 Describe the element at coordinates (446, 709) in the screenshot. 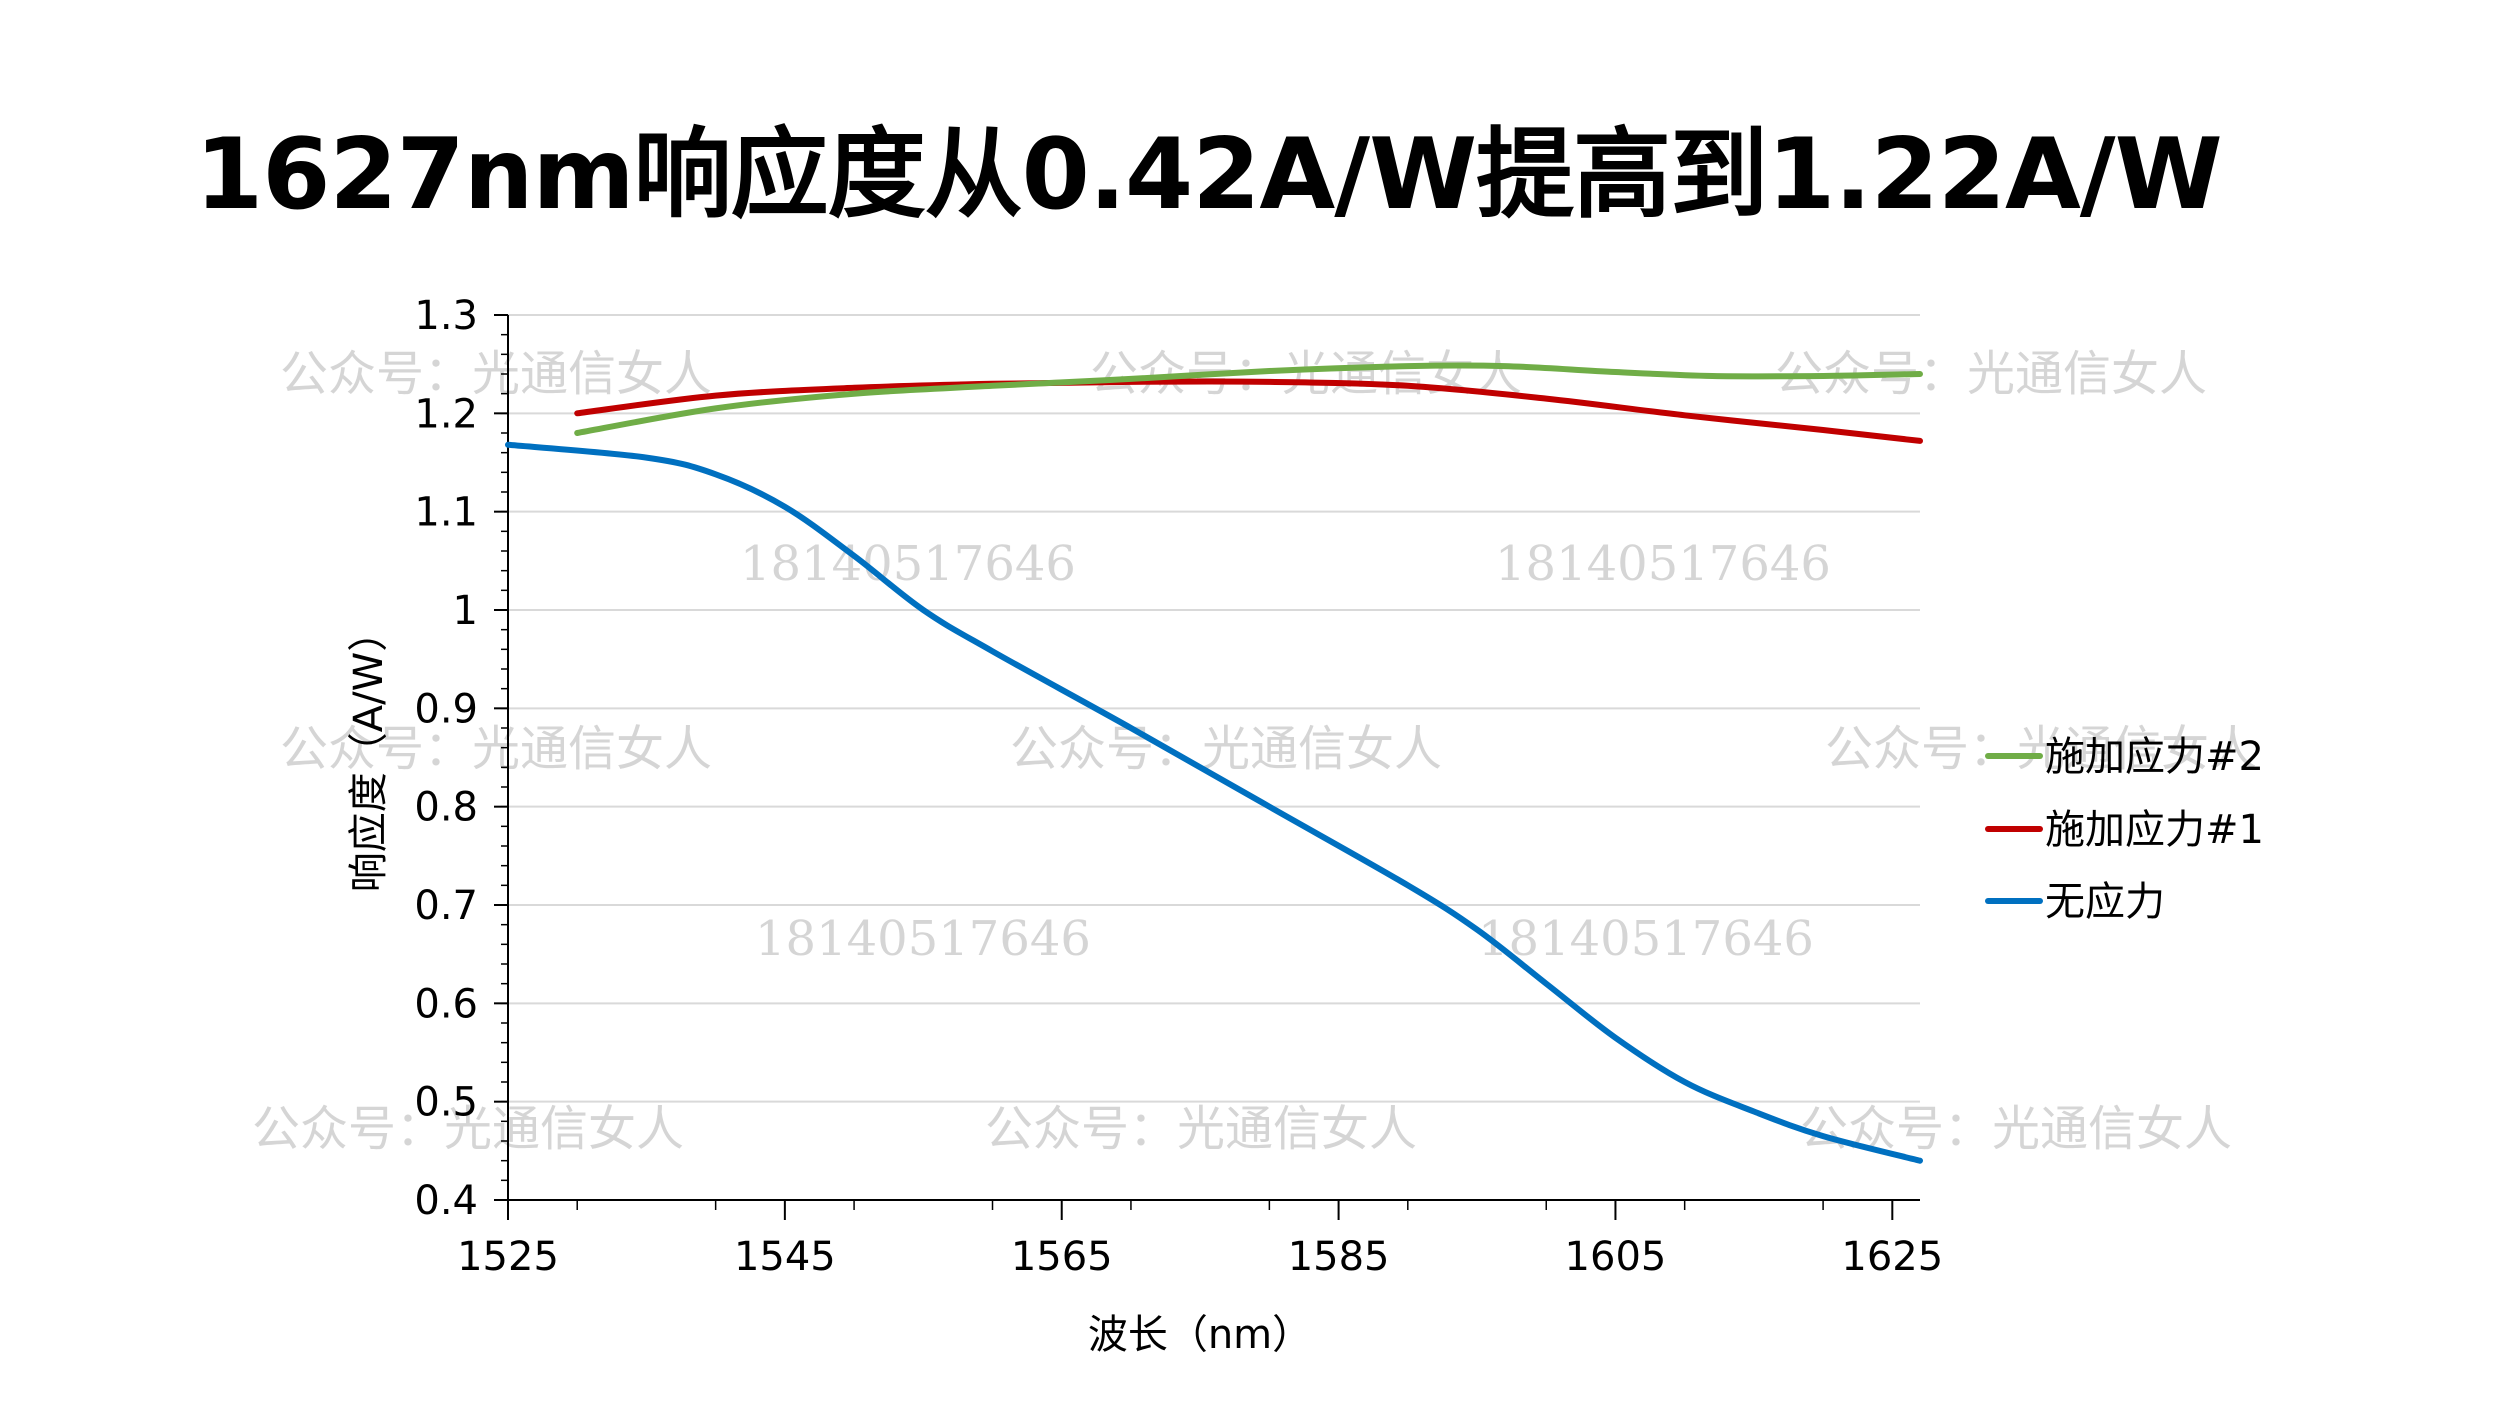

I see `y-tick-label: 0.9` at that location.